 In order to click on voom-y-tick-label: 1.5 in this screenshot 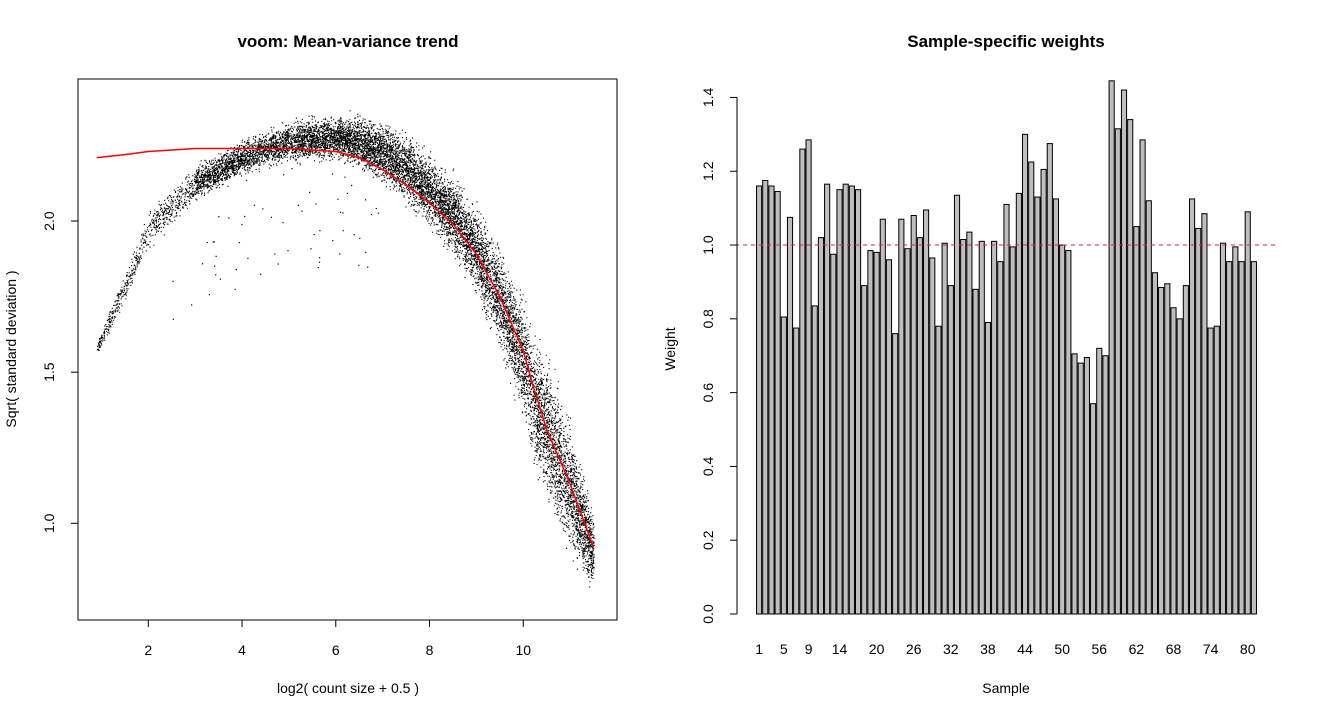, I will do `click(49, 372)`.